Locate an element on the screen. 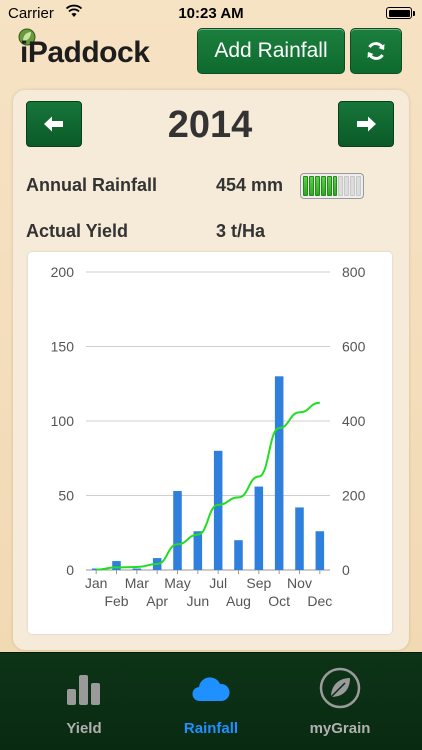 Image resolution: width=422 pixels, height=750 pixels. y-left-tick-label: 50 is located at coordinates (66, 496).